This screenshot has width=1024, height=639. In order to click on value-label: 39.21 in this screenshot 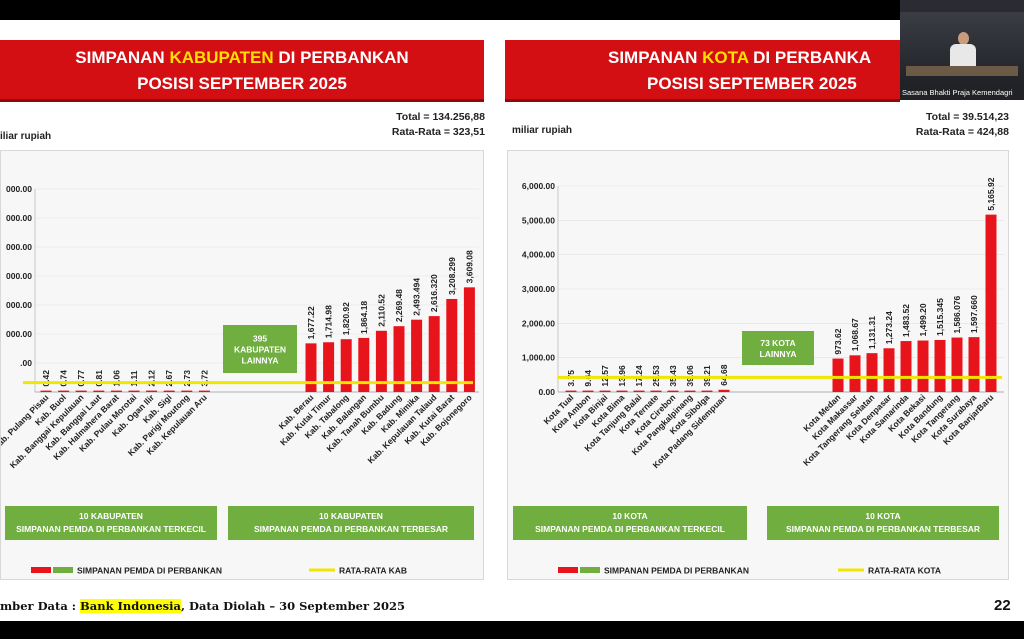, I will do `click(707, 376)`.